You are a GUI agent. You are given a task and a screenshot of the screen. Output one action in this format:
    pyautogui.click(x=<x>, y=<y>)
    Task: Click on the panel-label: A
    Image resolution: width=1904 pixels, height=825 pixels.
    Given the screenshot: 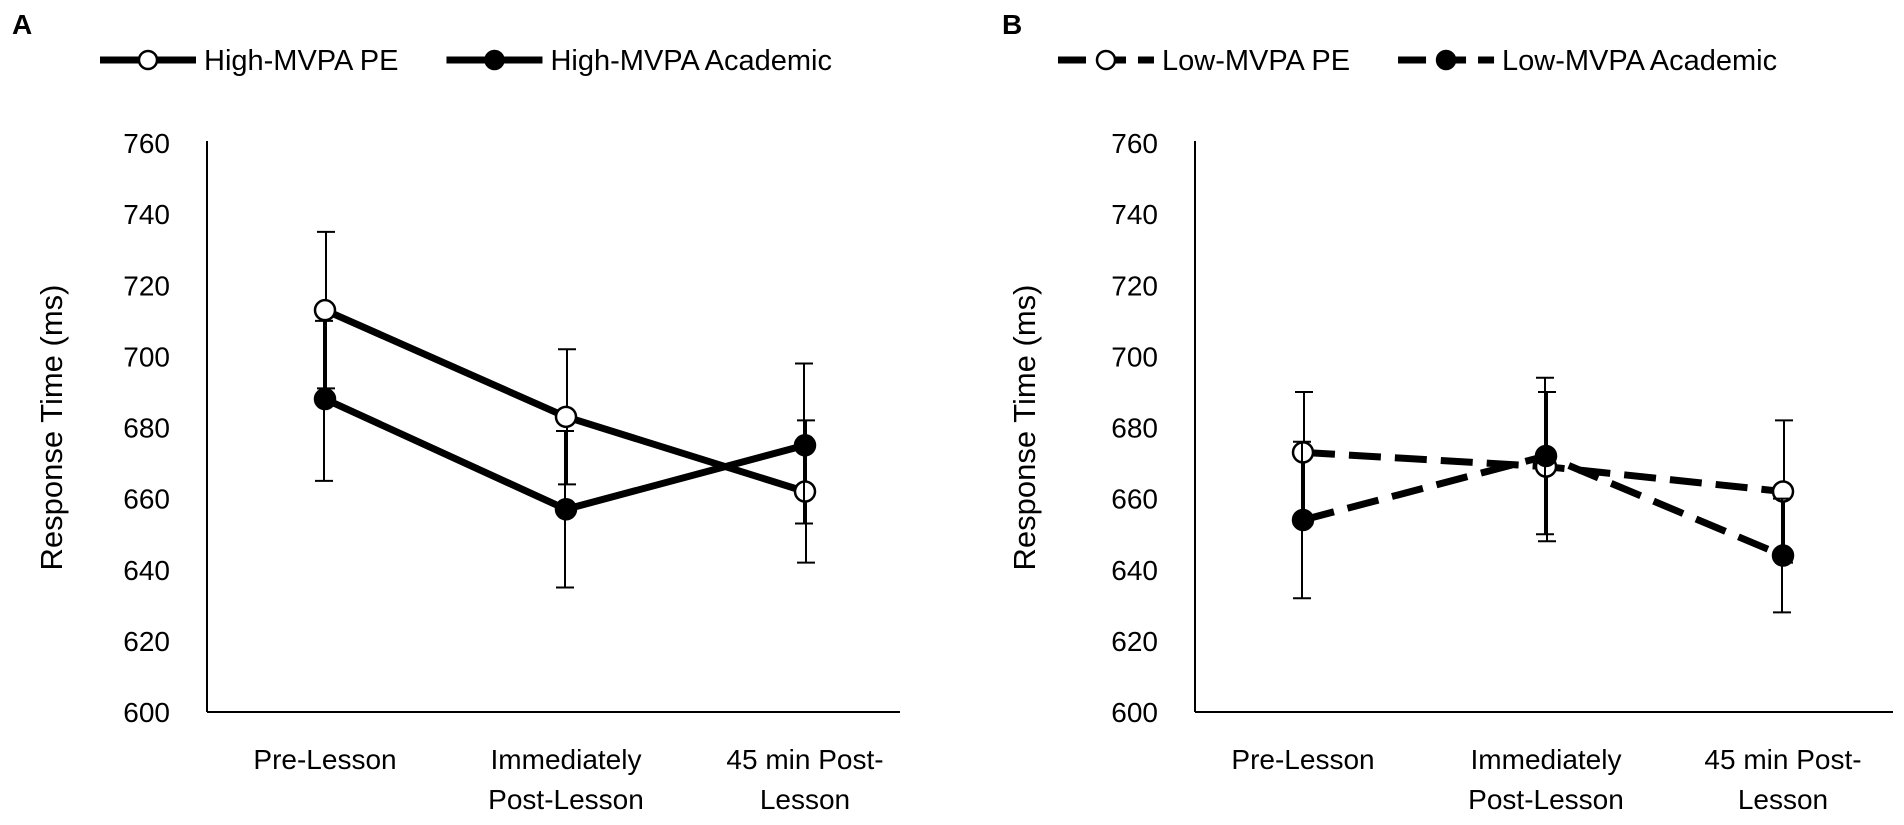 What is the action you would take?
    pyautogui.click(x=22, y=24)
    